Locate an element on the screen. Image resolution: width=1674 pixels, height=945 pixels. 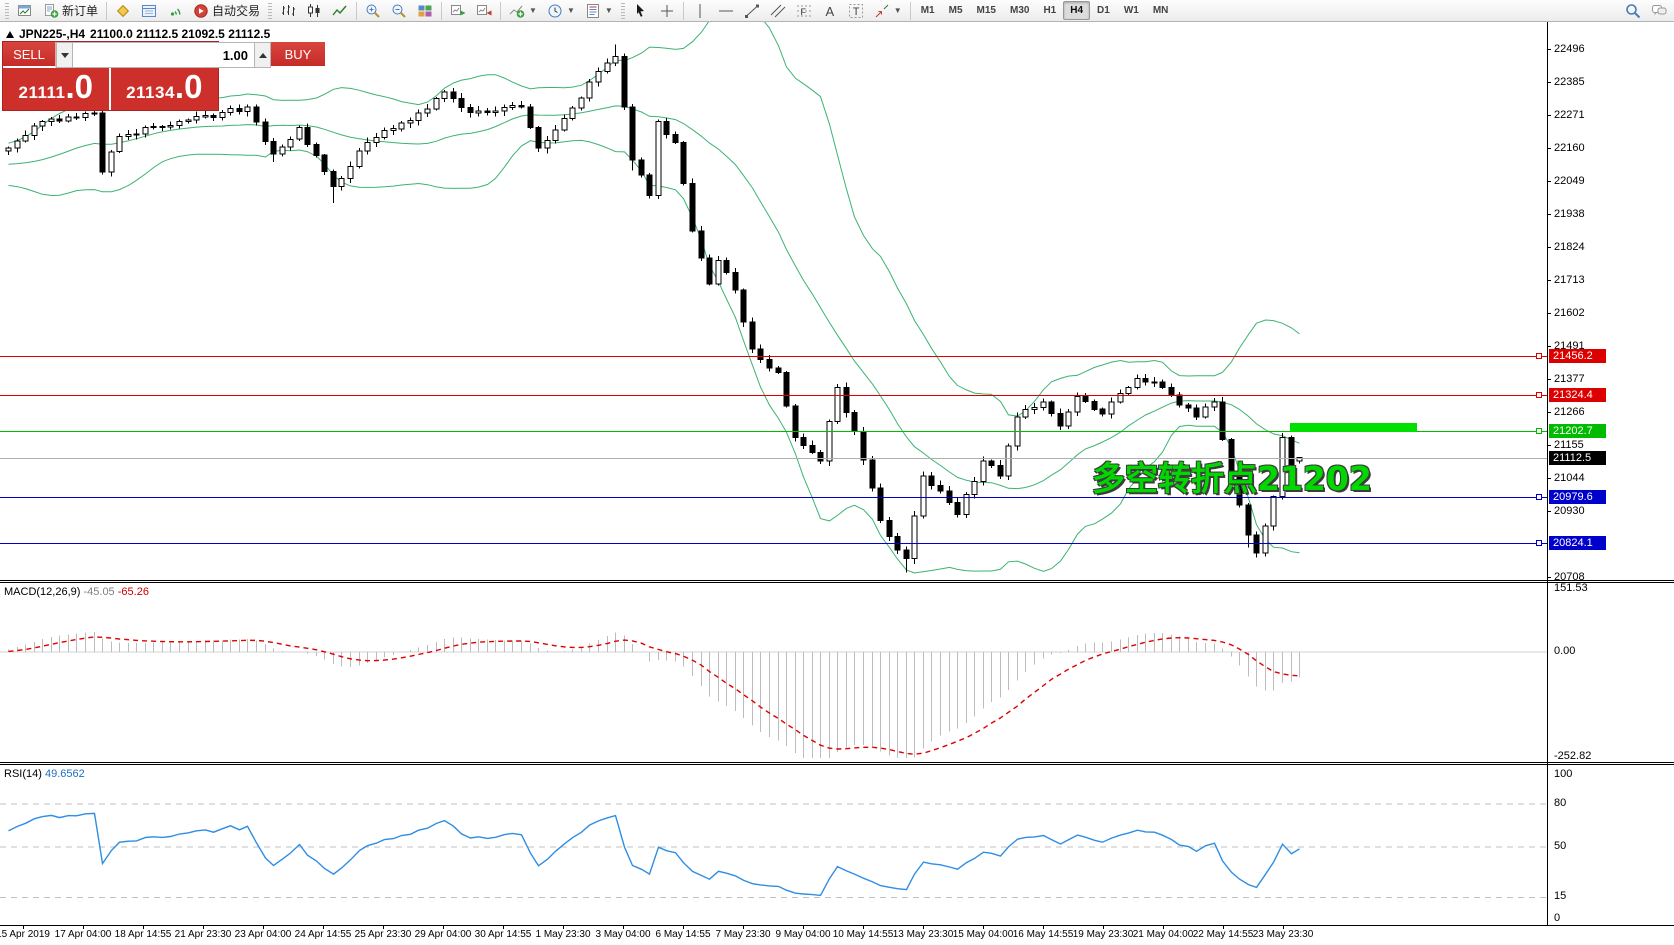
chart-symbol-period: JPN225-,H4 is located at coordinates (52, 34).